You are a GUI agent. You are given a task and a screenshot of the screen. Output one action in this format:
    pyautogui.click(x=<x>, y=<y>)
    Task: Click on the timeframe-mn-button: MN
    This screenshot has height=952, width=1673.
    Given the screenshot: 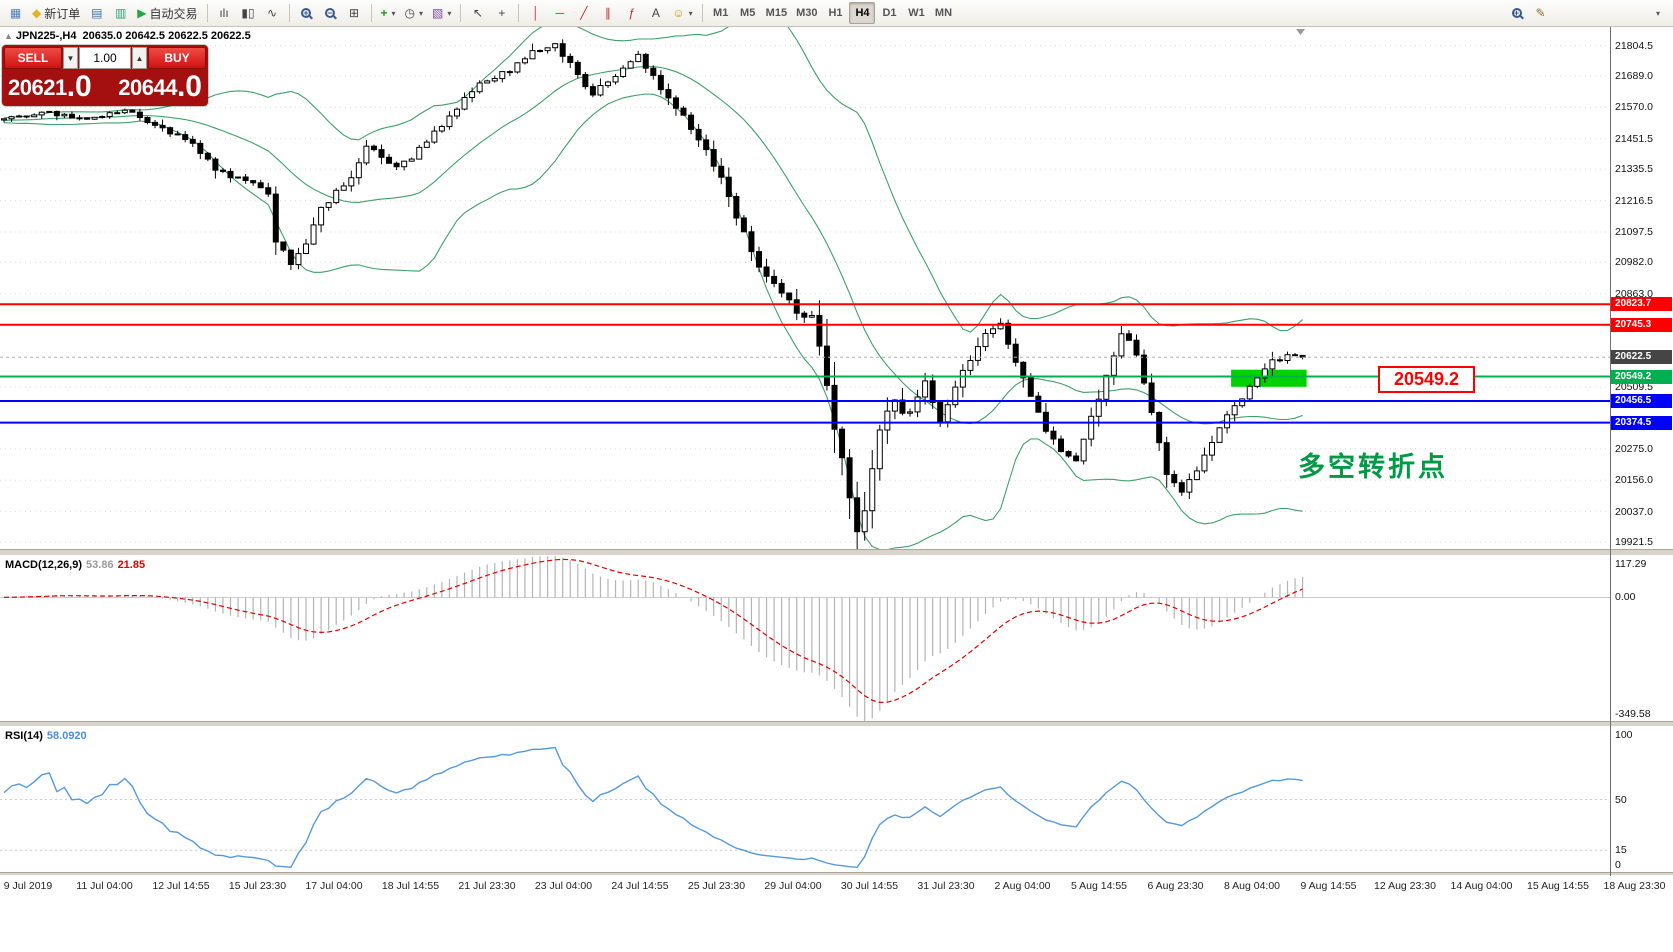 What is the action you would take?
    pyautogui.click(x=943, y=13)
    